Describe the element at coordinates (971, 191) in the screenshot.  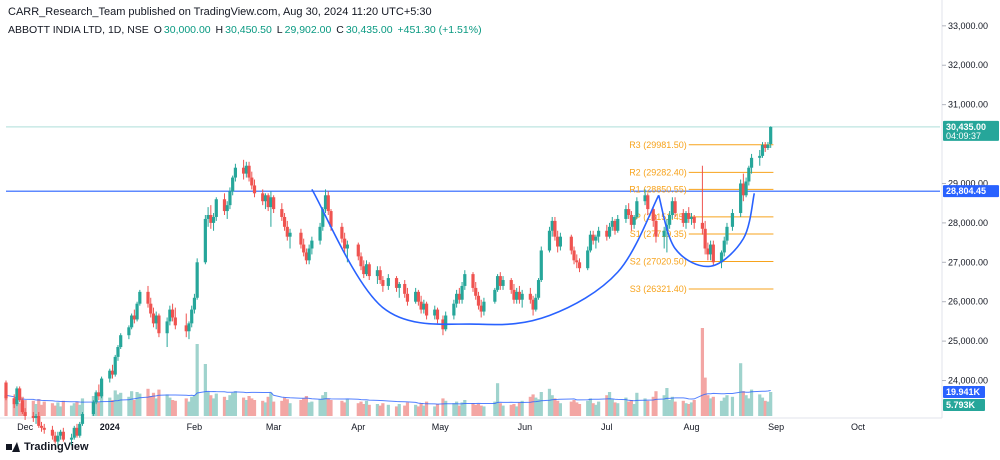
I see `price-badge` at that location.